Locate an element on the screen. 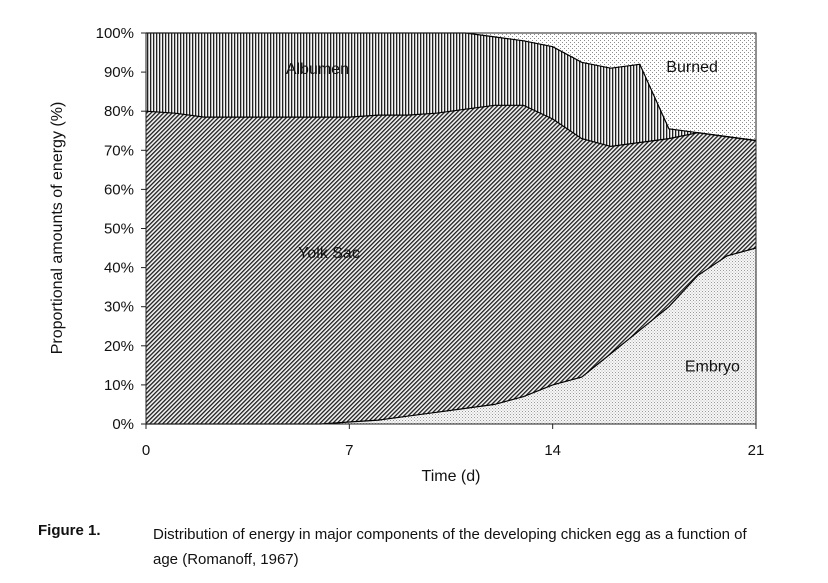  y-axis: 0% 10% 20% 30% 40% 50% 60% 70% 80% 90% 100% is located at coordinates (121, 229).